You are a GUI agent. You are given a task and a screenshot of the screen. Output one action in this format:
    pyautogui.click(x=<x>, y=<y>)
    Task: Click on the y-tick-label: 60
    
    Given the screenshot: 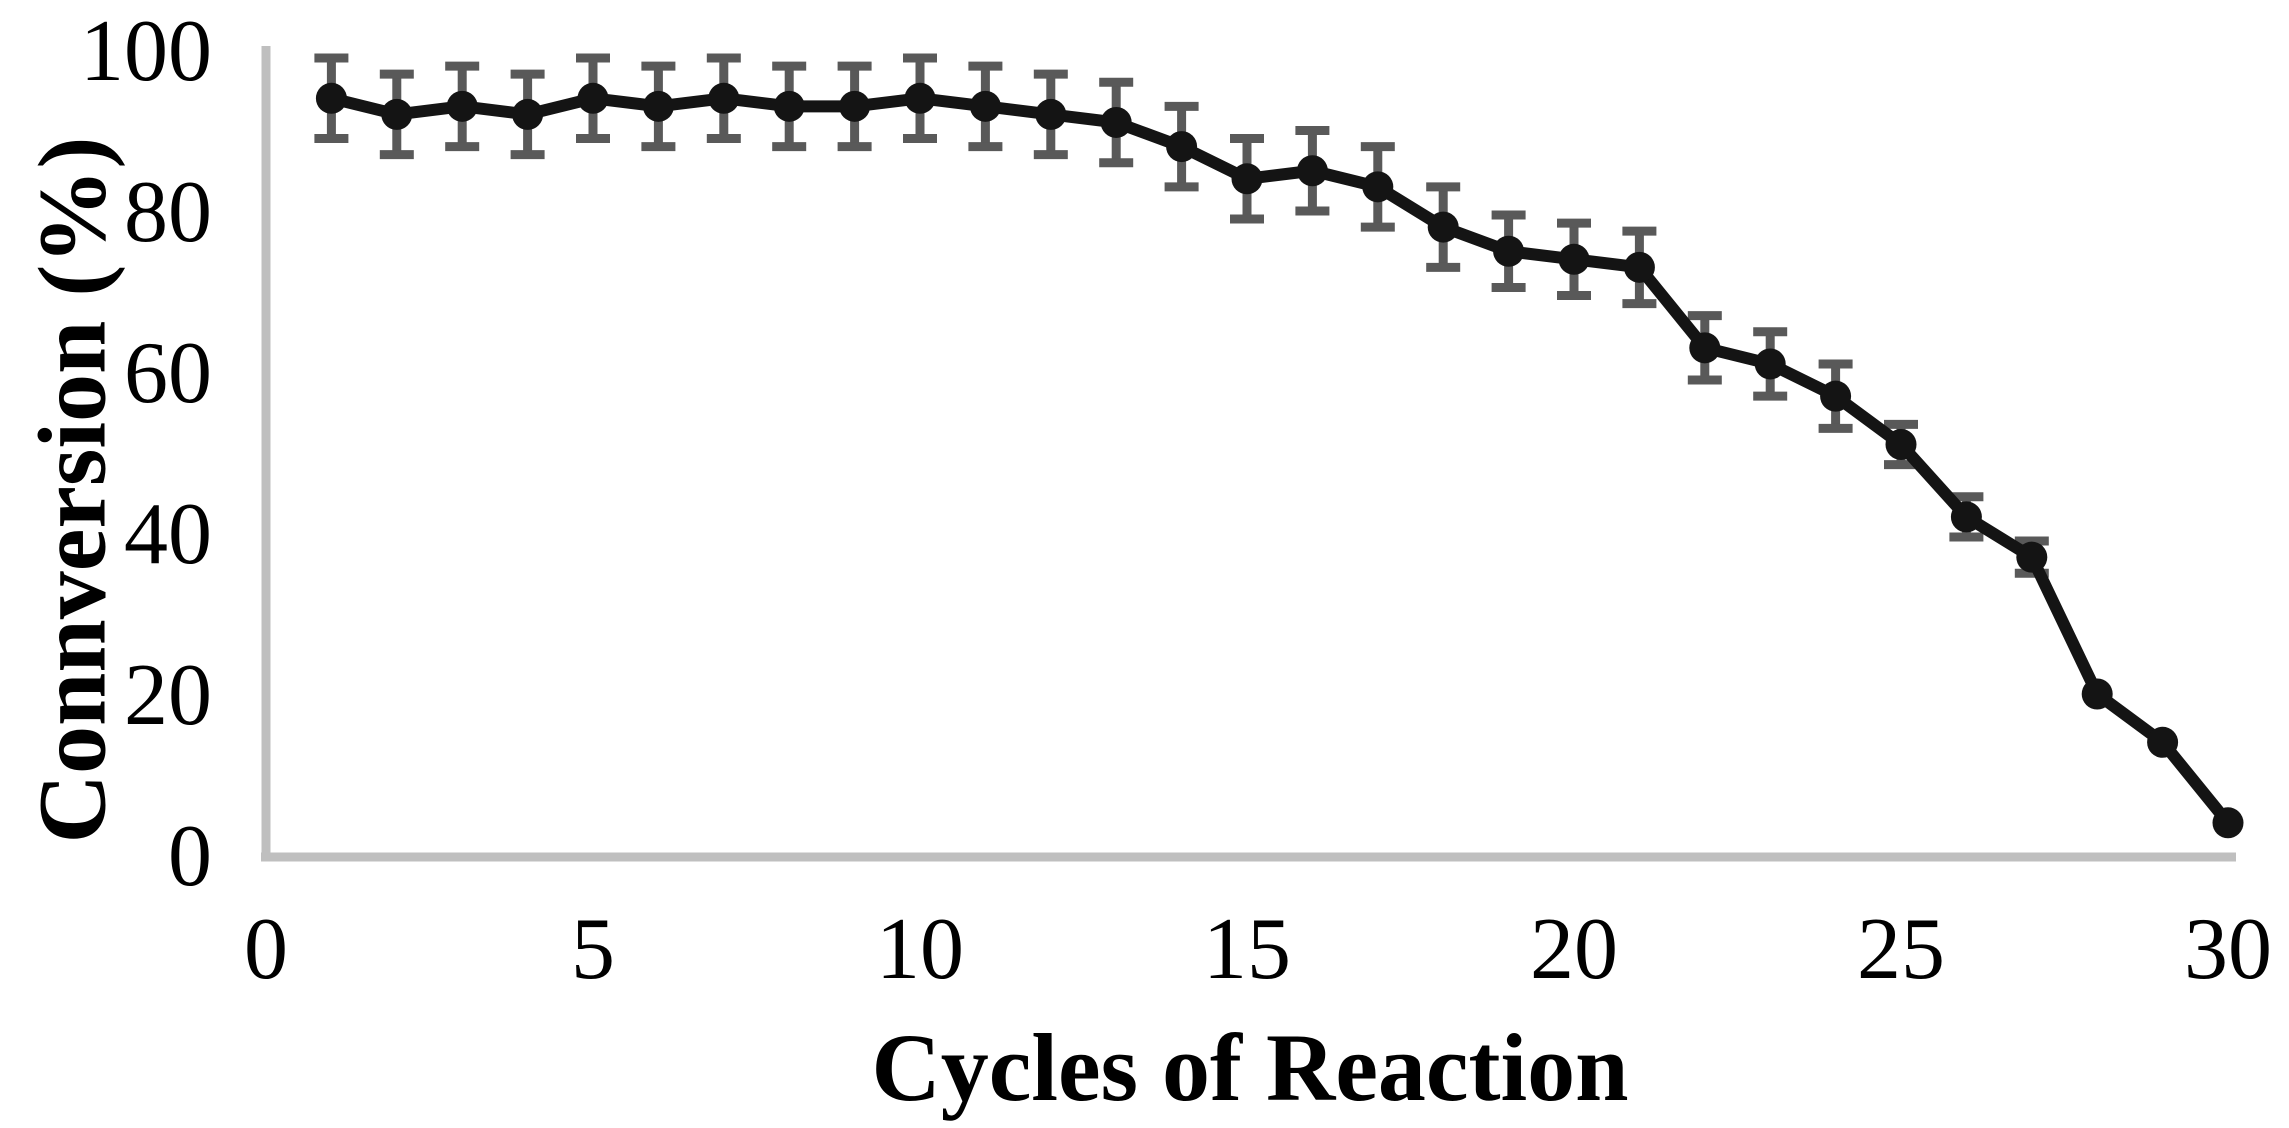 What is the action you would take?
    pyautogui.click(x=168, y=373)
    